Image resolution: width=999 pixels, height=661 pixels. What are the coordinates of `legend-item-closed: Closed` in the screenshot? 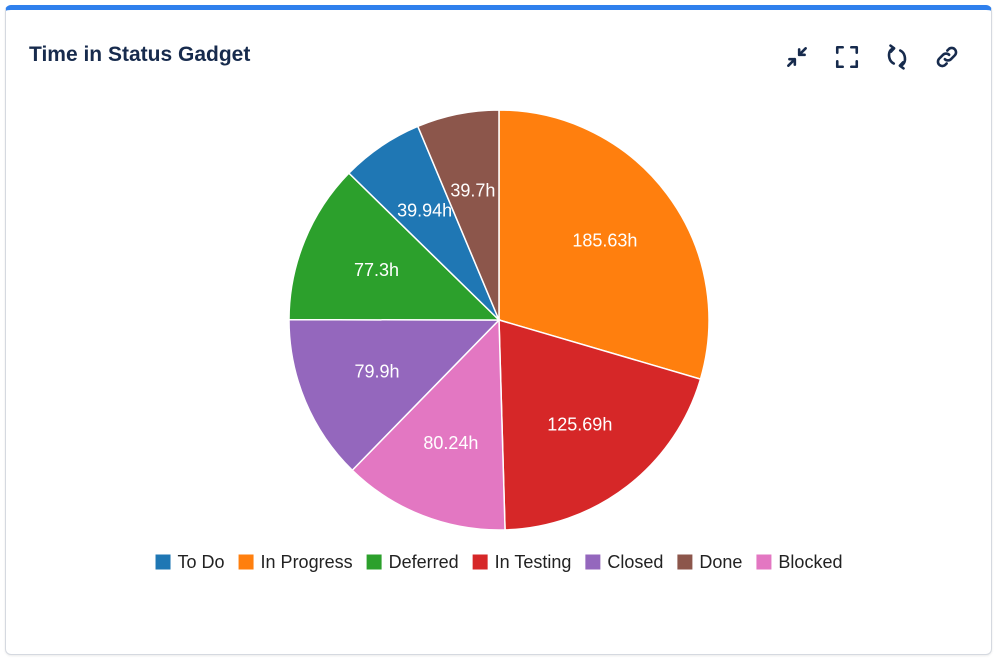 It's located at (624, 562).